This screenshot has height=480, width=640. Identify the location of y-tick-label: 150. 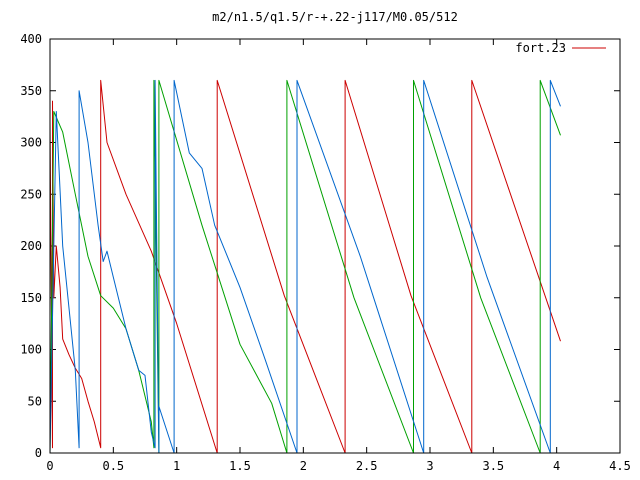
(31, 298).